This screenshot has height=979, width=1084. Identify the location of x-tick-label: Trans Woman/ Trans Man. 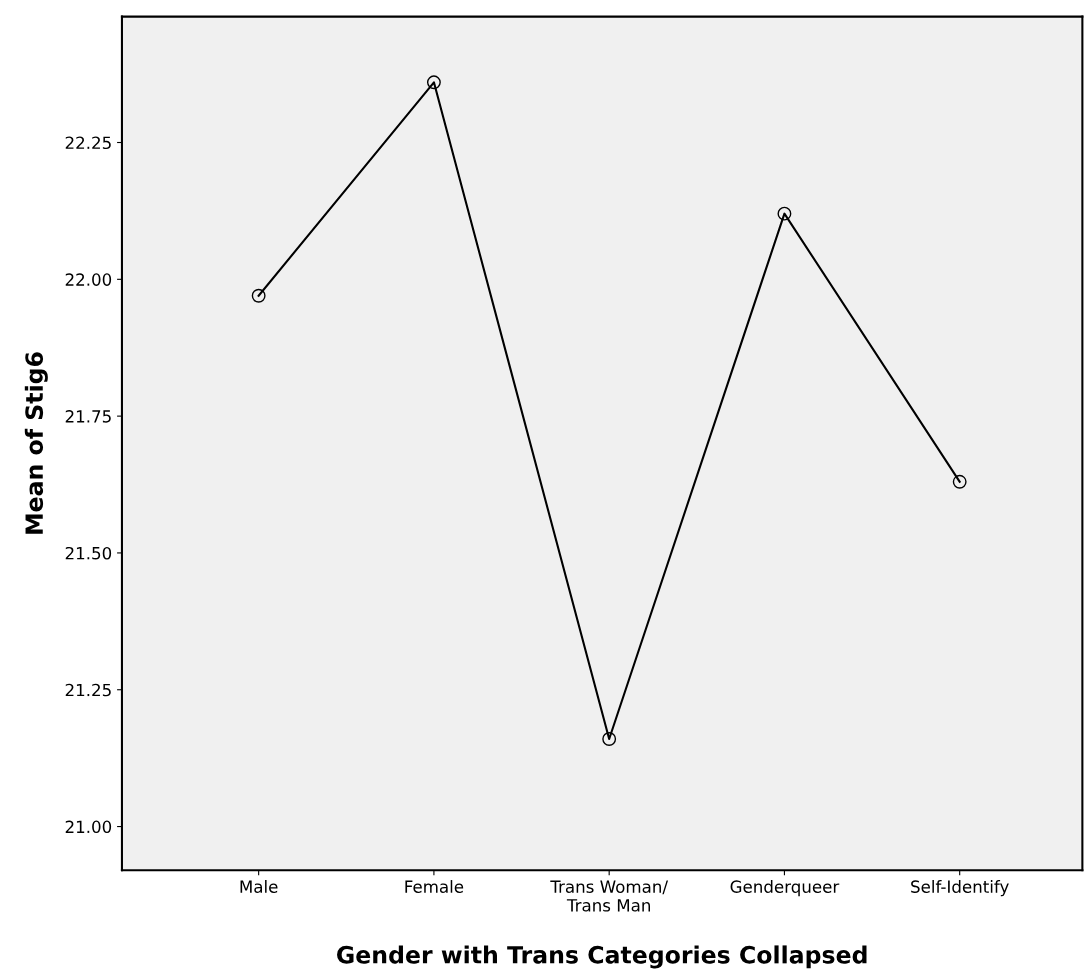
(609, 896).